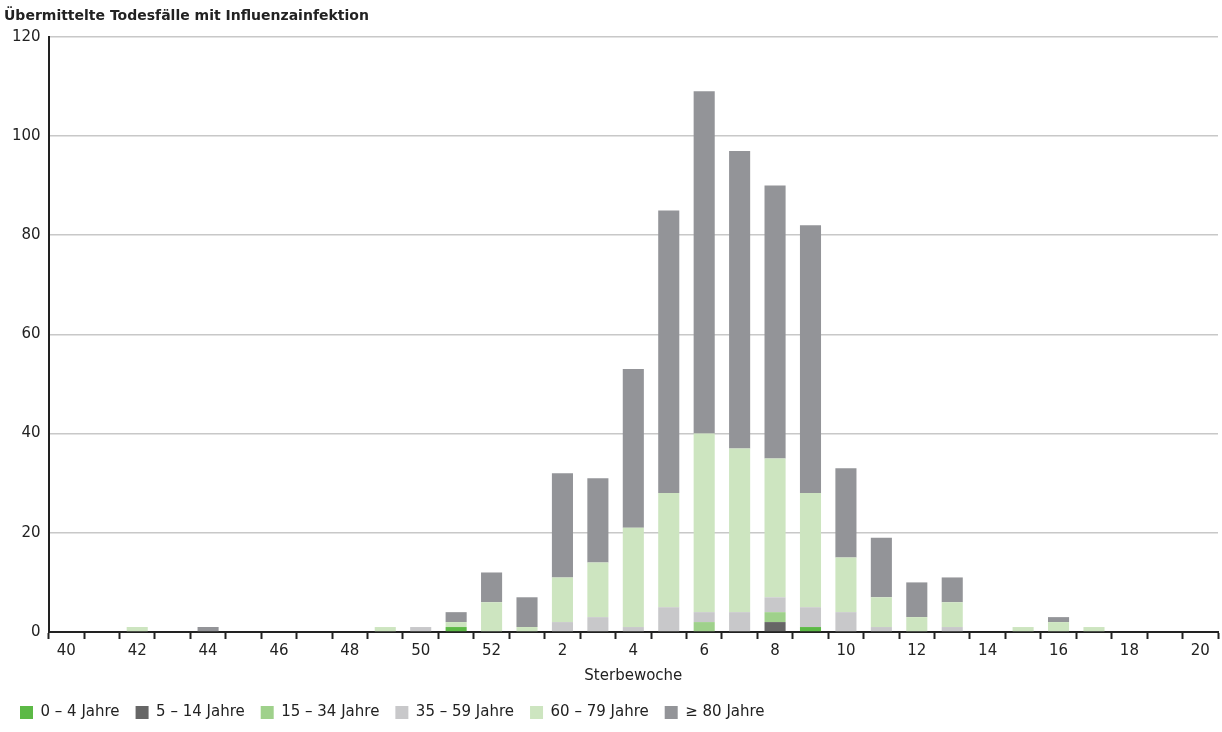 Image resolution: width=1222 pixels, height=732 pixels. I want to click on x-tick-label: 10, so click(846, 649).